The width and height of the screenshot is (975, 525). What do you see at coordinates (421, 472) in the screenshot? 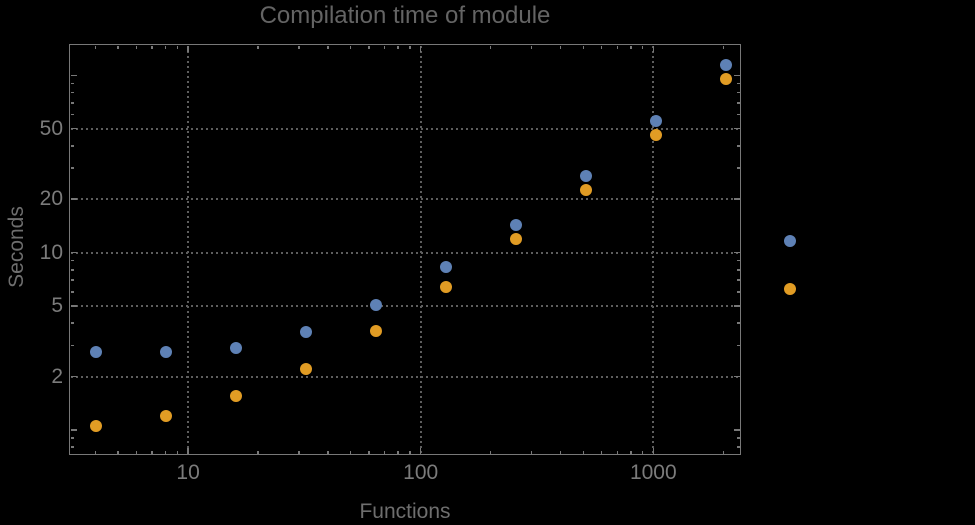
I see `x-tick-label: 100` at bounding box center [421, 472].